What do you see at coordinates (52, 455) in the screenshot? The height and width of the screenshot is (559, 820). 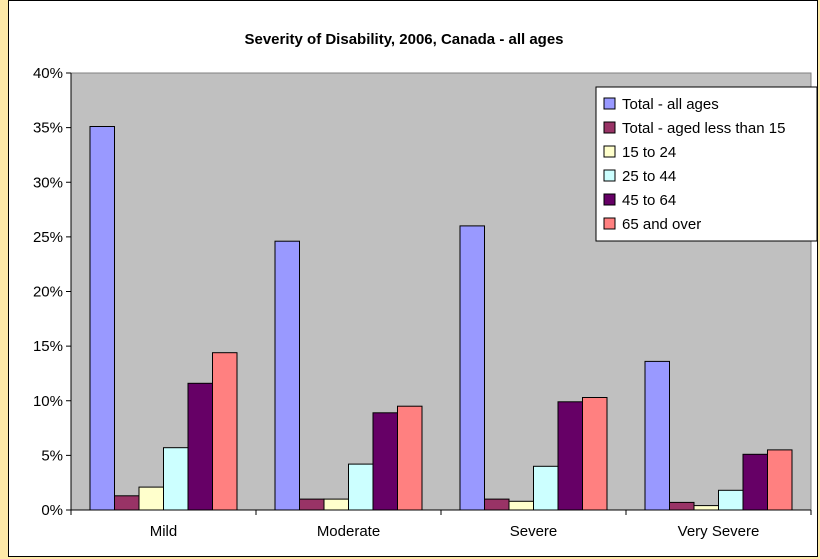 I see `y-tick-label: 5%` at bounding box center [52, 455].